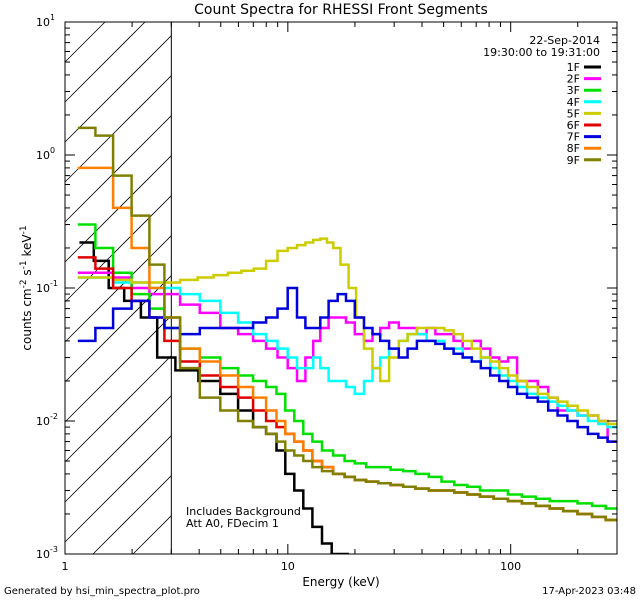 This screenshot has width=640, height=600. What do you see at coordinates (45, 21) in the screenshot?
I see `y-tick-label: 10¹` at bounding box center [45, 21].